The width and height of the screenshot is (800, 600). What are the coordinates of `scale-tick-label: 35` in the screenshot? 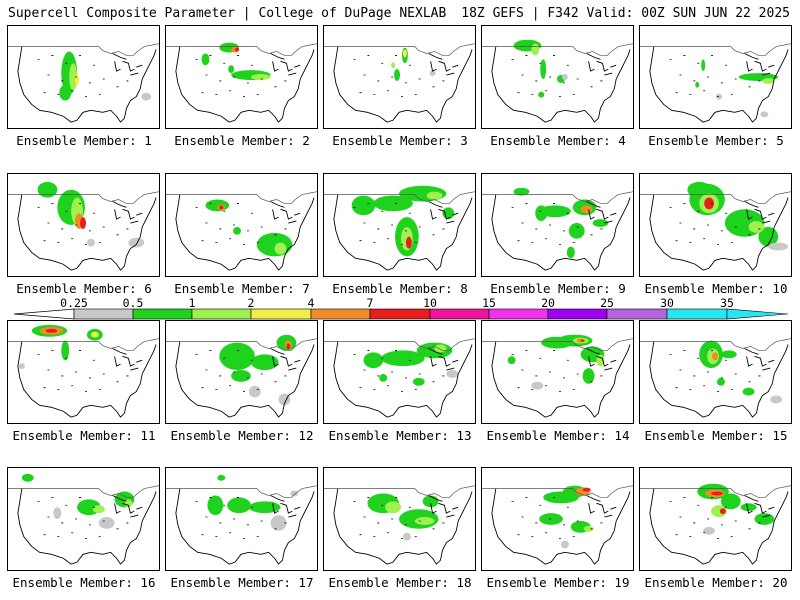 It's located at (727, 303).